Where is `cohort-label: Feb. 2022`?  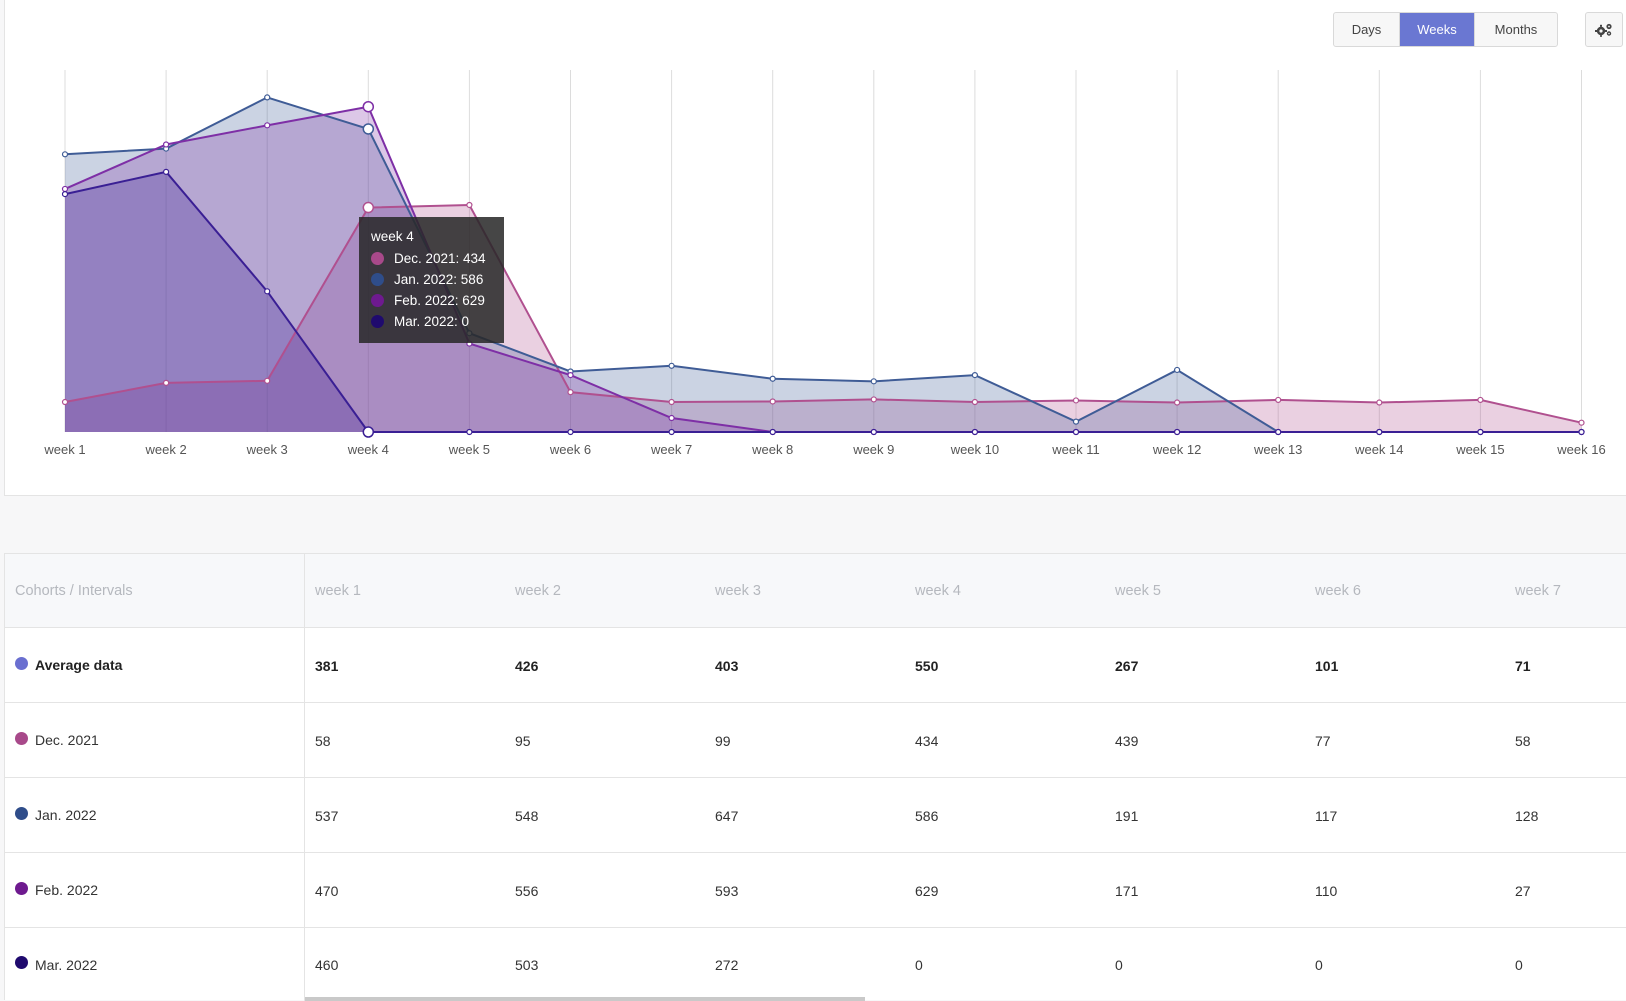 cohort-label: Feb. 2022 is located at coordinates (155, 890).